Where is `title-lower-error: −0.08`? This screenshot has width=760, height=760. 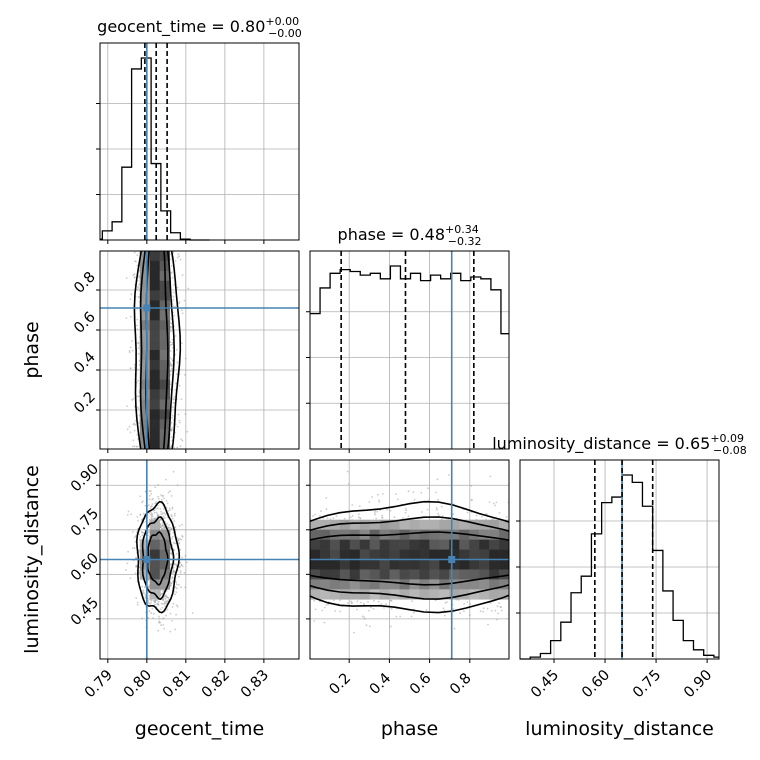
title-lower-error: −0.08 is located at coordinates (730, 450).